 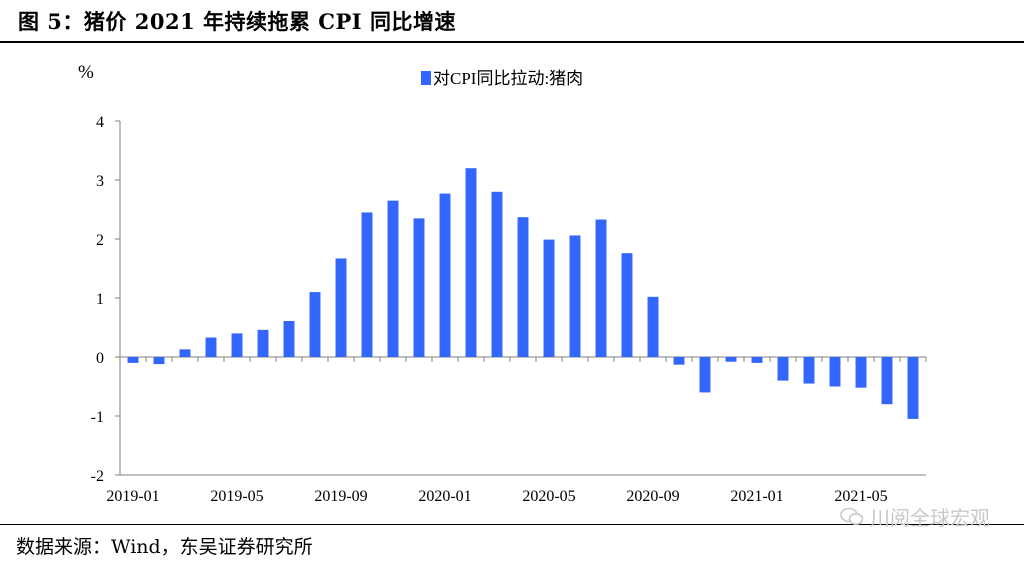 What do you see at coordinates (100, 299) in the screenshot?
I see `y-tick-label: 1` at bounding box center [100, 299].